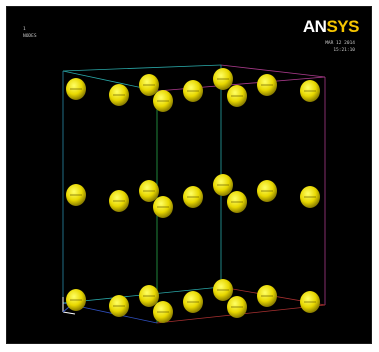  What do you see at coordinates (142, 68) in the screenshot?
I see `edge-top-back` at bounding box center [142, 68].